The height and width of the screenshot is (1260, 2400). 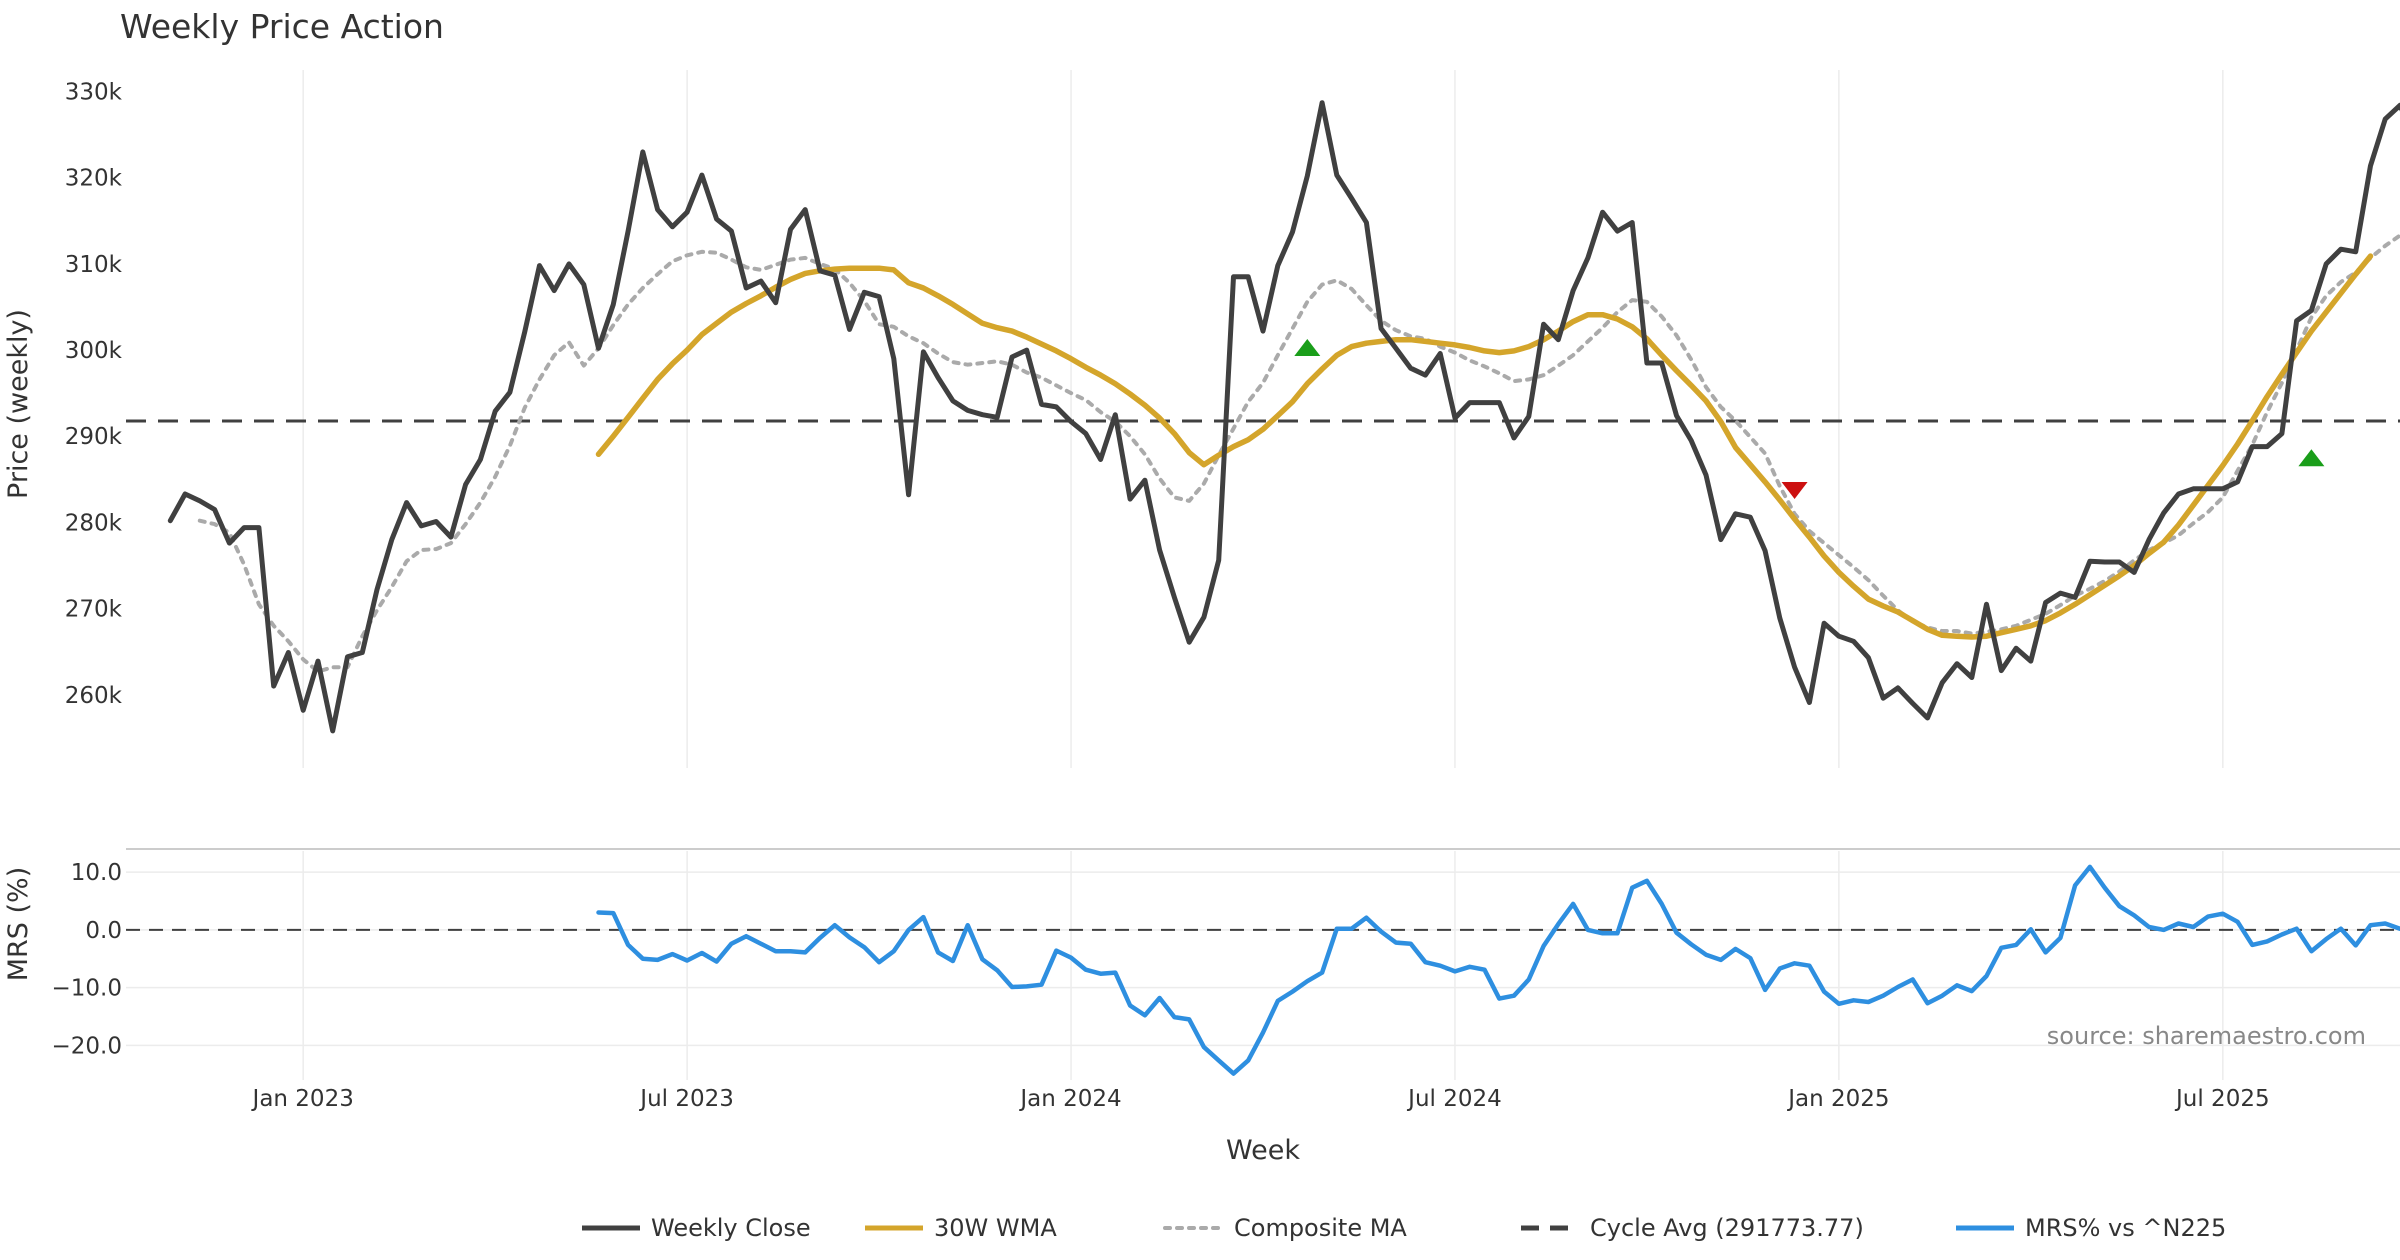 I want to click on mrs-vs-n225-line, so click(x=1498, y=970).